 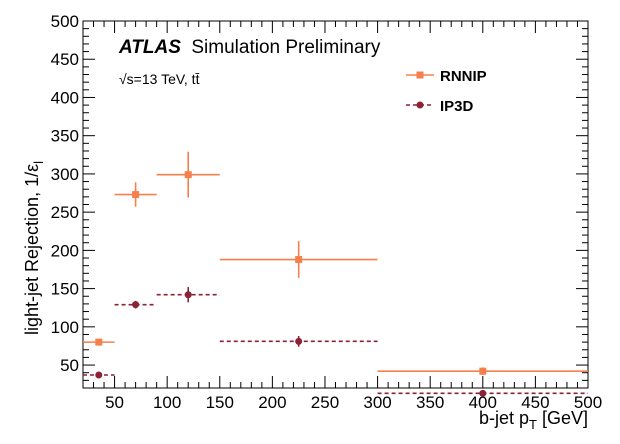 I want to click on y-tick-label: 50, so click(x=69, y=365).